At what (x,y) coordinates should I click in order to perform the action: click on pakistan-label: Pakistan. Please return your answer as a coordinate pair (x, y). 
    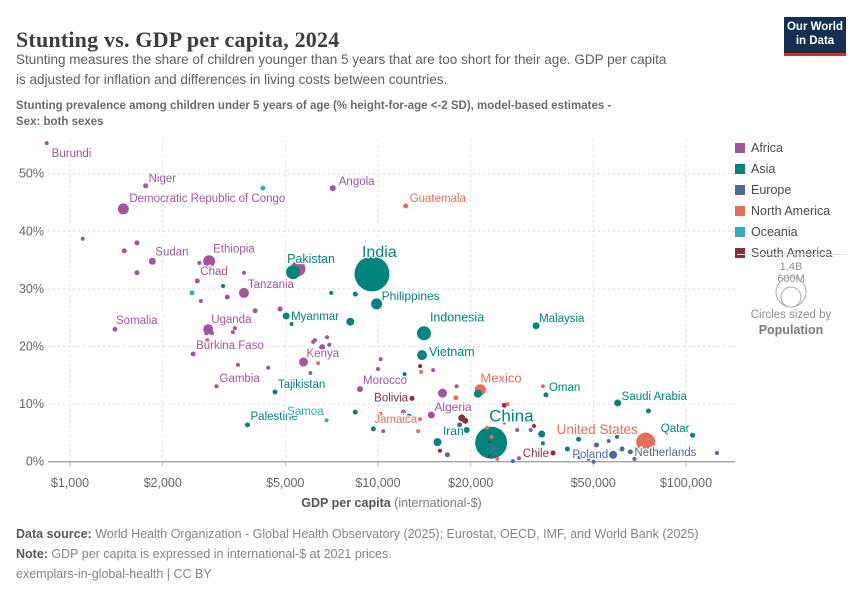
    Looking at the image, I should click on (311, 259).